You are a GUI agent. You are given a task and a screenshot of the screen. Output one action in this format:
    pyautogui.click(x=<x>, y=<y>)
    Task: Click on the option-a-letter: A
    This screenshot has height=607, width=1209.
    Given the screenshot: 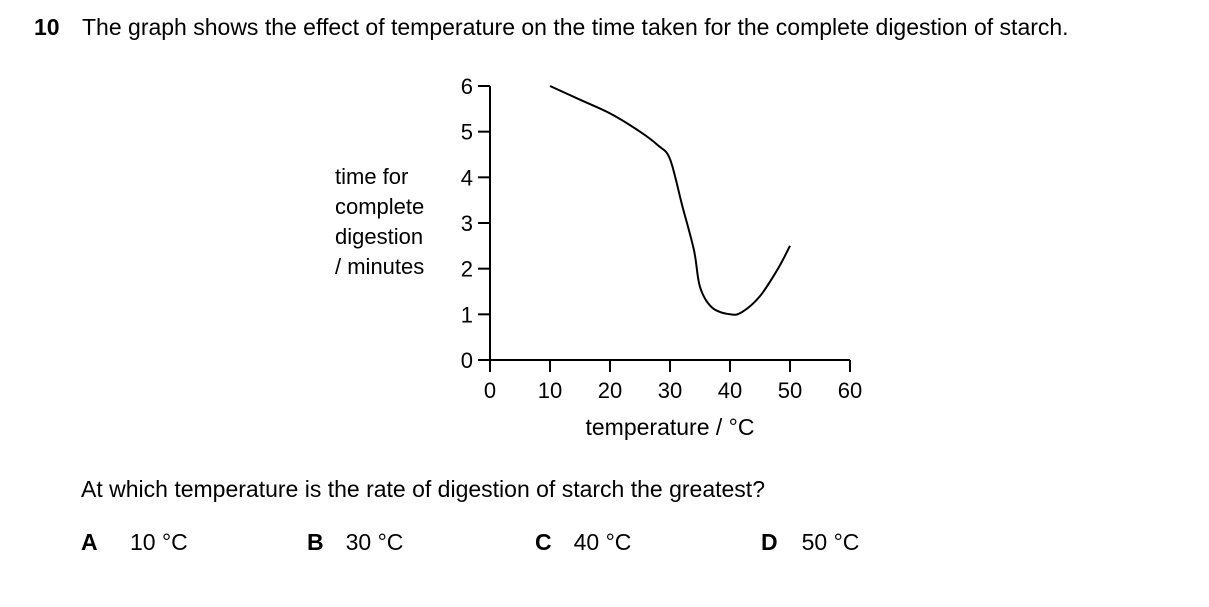 What is the action you would take?
    pyautogui.click(x=89, y=542)
    